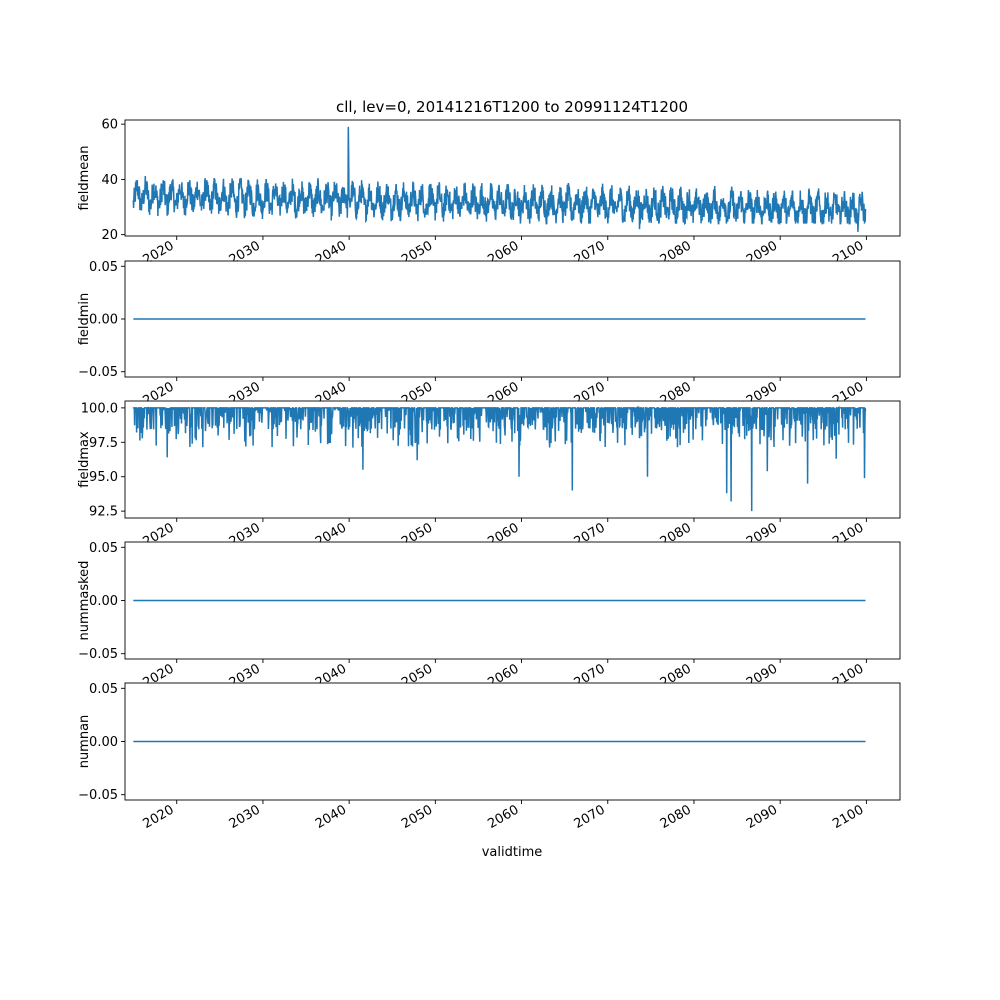  Describe the element at coordinates (159, 817) in the screenshot. I see `x-tick-label: 2020` at that location.